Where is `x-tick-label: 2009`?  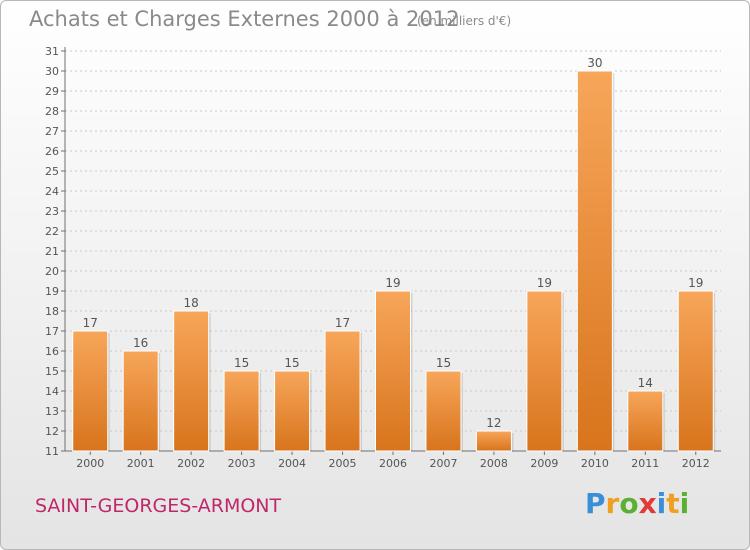
x-tick-label: 2009 is located at coordinates (544, 463).